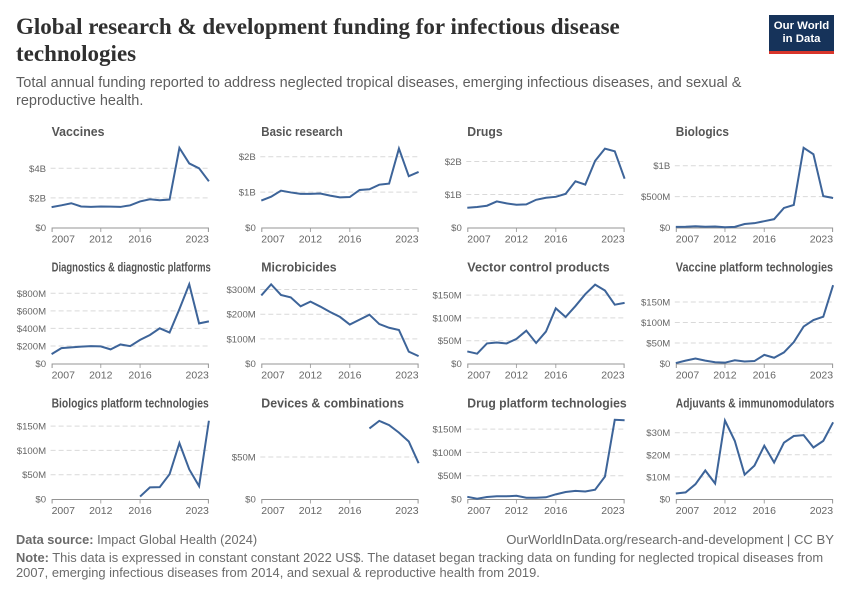 The width and height of the screenshot is (850, 600). I want to click on svg-text: Adjuvants & immunomodulators, so click(755, 404).